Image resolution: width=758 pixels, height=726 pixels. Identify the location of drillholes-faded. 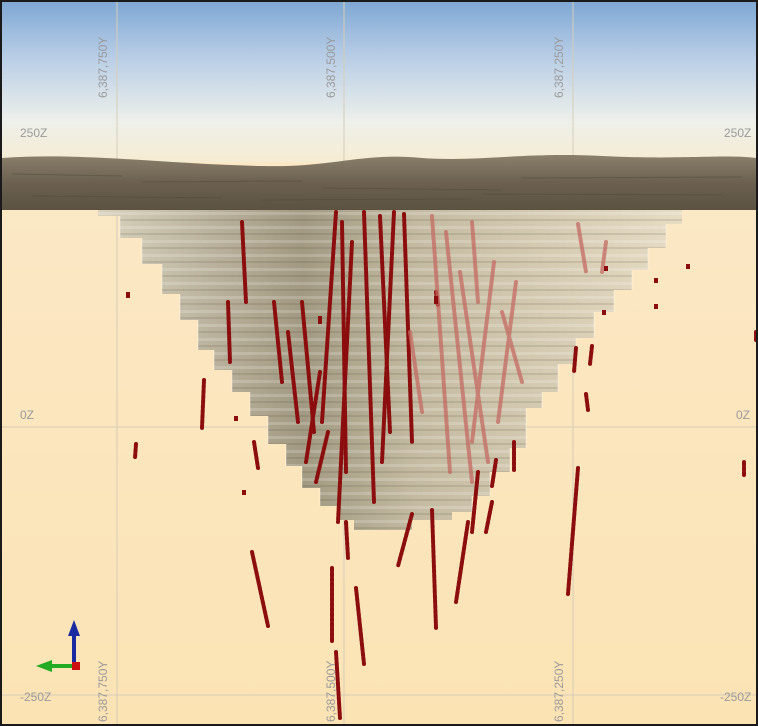
(508, 349).